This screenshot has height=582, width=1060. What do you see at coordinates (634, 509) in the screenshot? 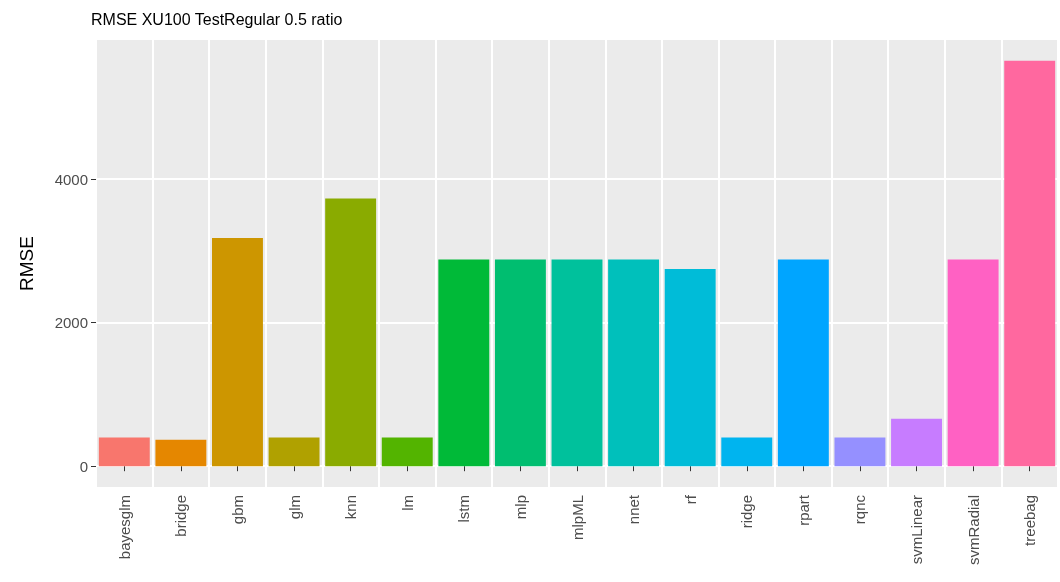
I see `x-tick-label: nnet` at bounding box center [634, 509].